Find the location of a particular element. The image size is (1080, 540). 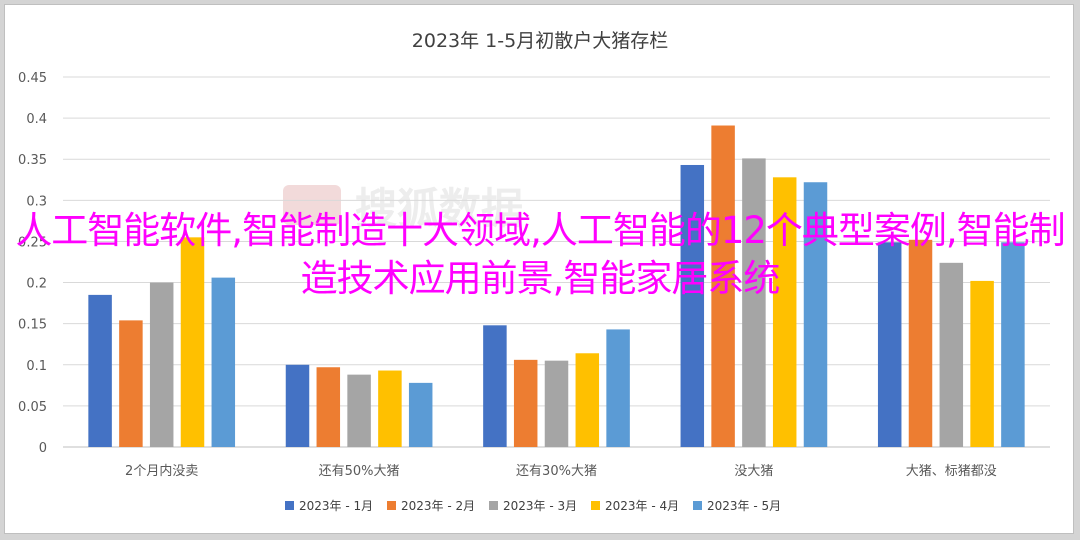

y-tick-label: 0 is located at coordinates (43, 448).